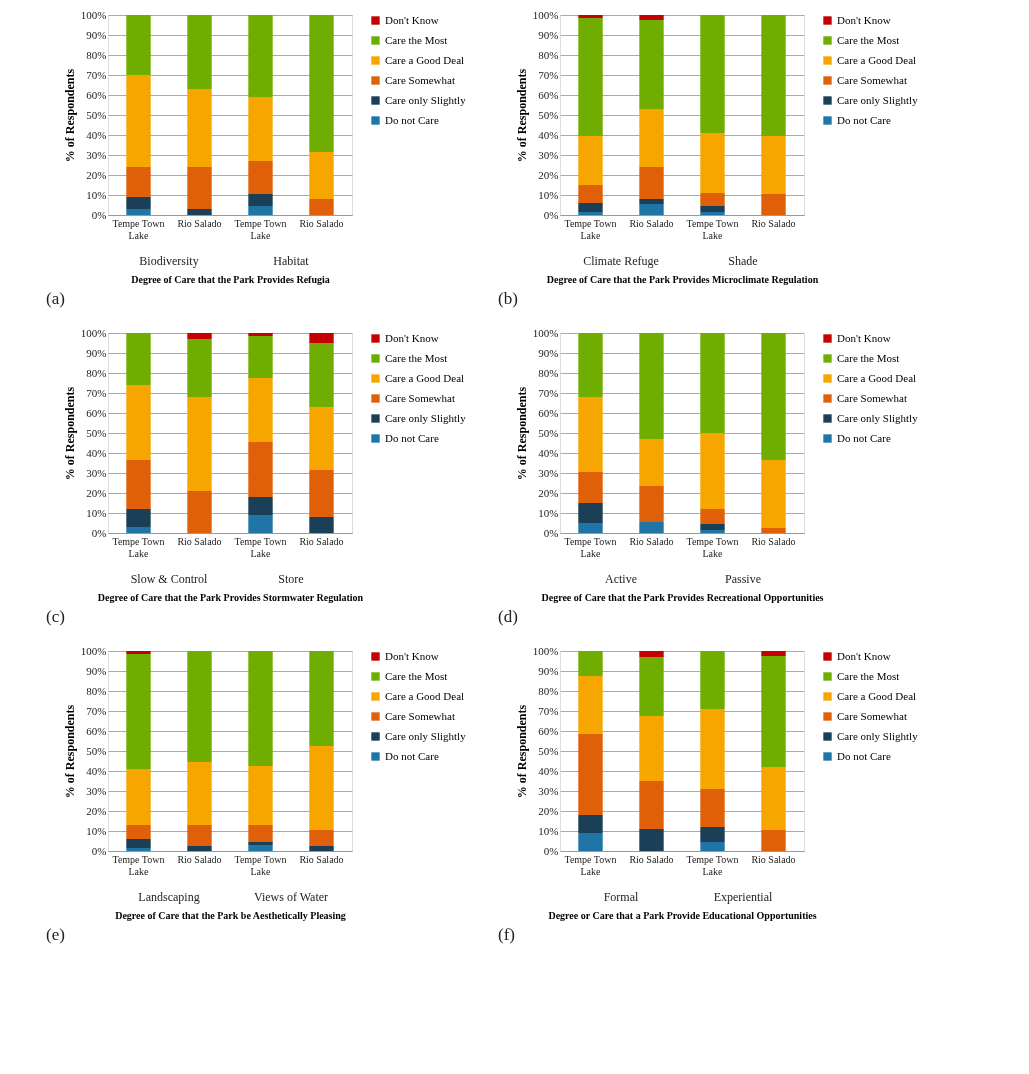  I want to click on text: (d), so click(508, 616).